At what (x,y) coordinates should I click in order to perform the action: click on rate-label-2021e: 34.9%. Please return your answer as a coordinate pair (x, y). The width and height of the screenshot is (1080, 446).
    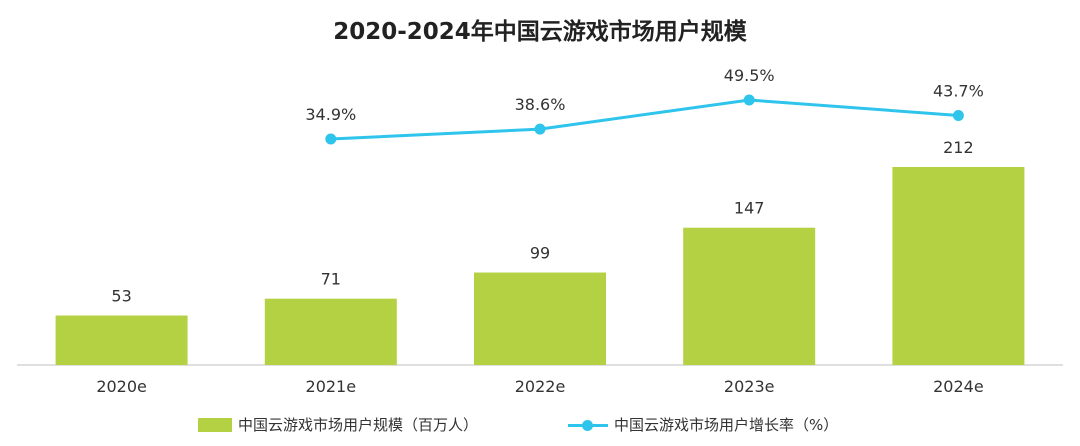
    Looking at the image, I should click on (330, 114).